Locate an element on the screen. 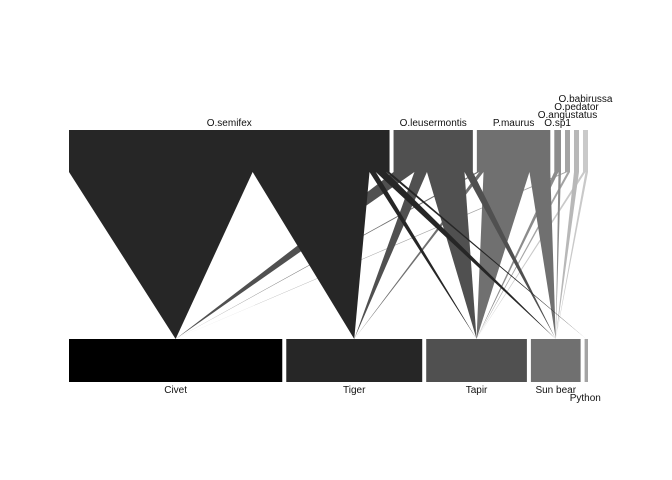 This screenshot has height=480, width=672. link-o-angustatus-tapir is located at coordinates (523, 255).